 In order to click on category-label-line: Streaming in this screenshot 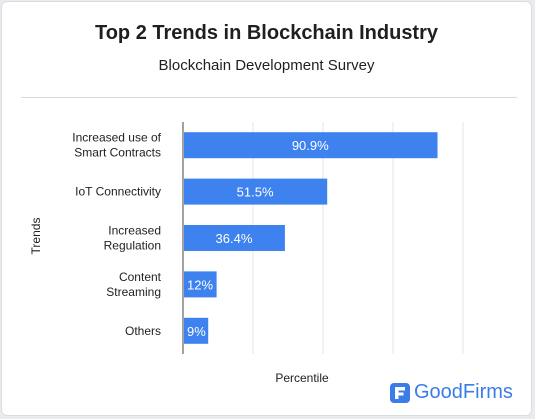, I will do `click(133, 292)`.